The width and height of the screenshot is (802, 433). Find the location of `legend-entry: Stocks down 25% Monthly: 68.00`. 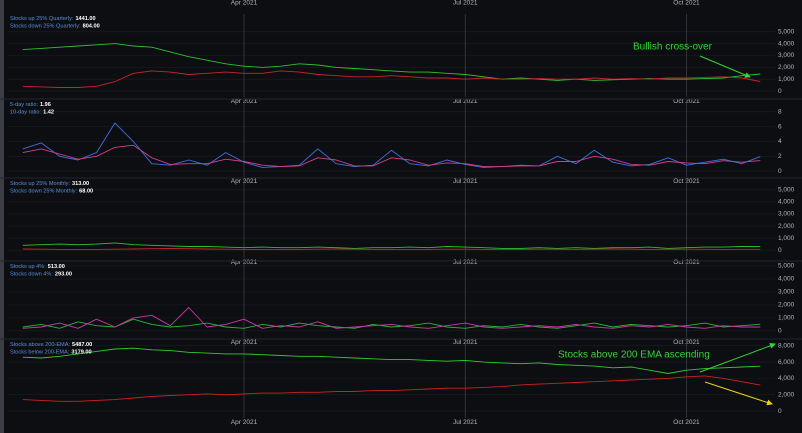

legend-entry: Stocks down 25% Monthly: 68.00 is located at coordinates (51, 192).